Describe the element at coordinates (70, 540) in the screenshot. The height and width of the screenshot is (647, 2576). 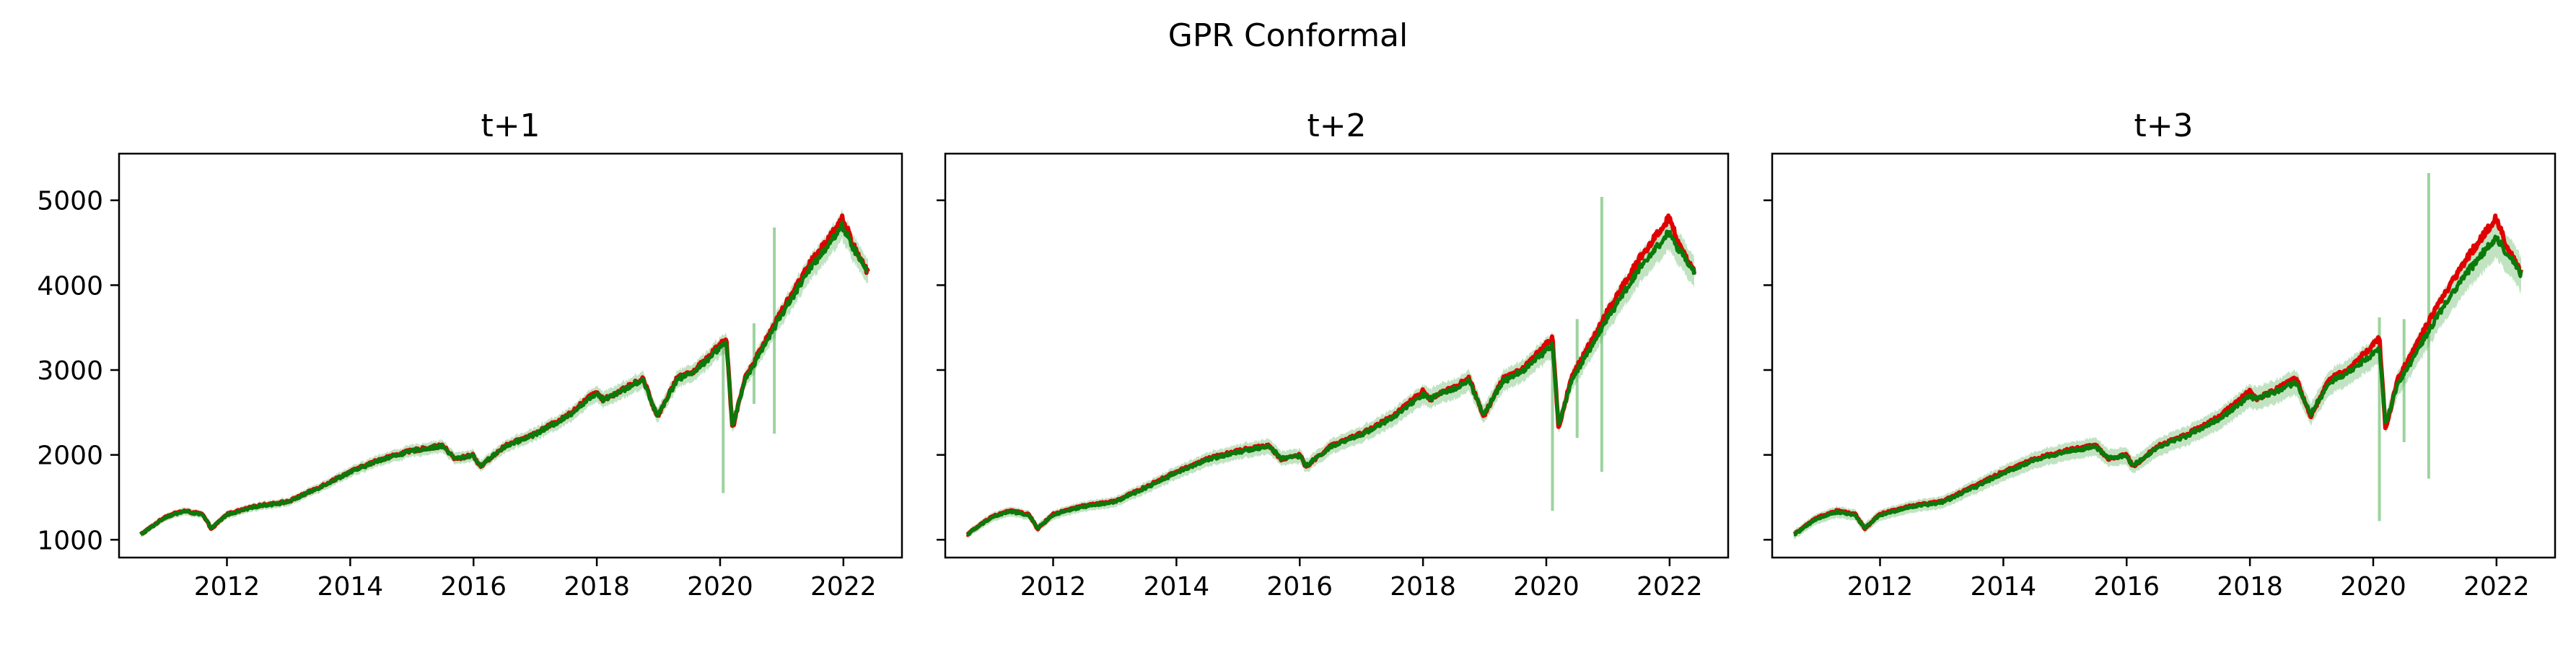
I see `y-tick-label: 1000` at that location.